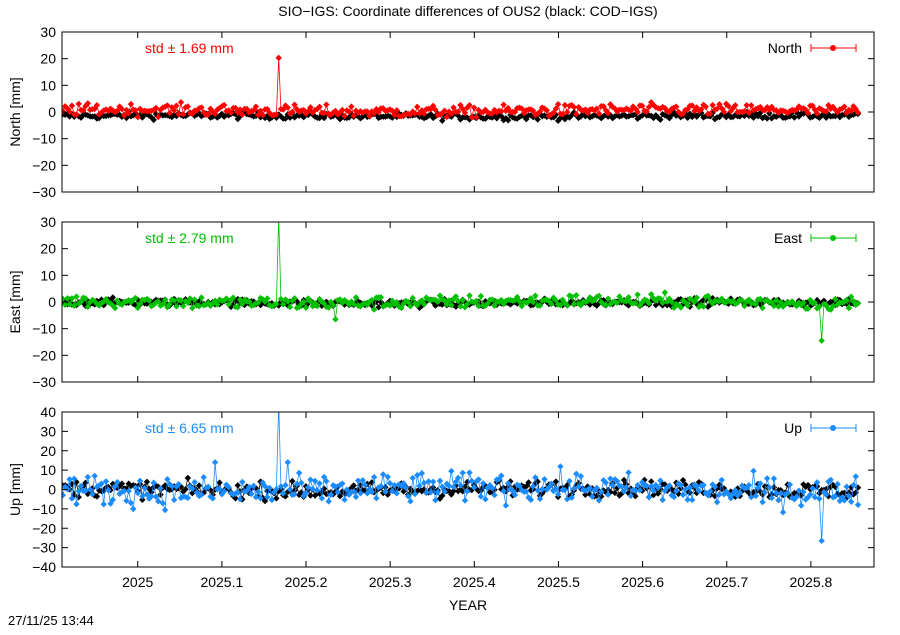 The width and height of the screenshot is (900, 635). Describe the element at coordinates (44, 382) in the screenshot. I see `y-tick-label: −30` at that location.